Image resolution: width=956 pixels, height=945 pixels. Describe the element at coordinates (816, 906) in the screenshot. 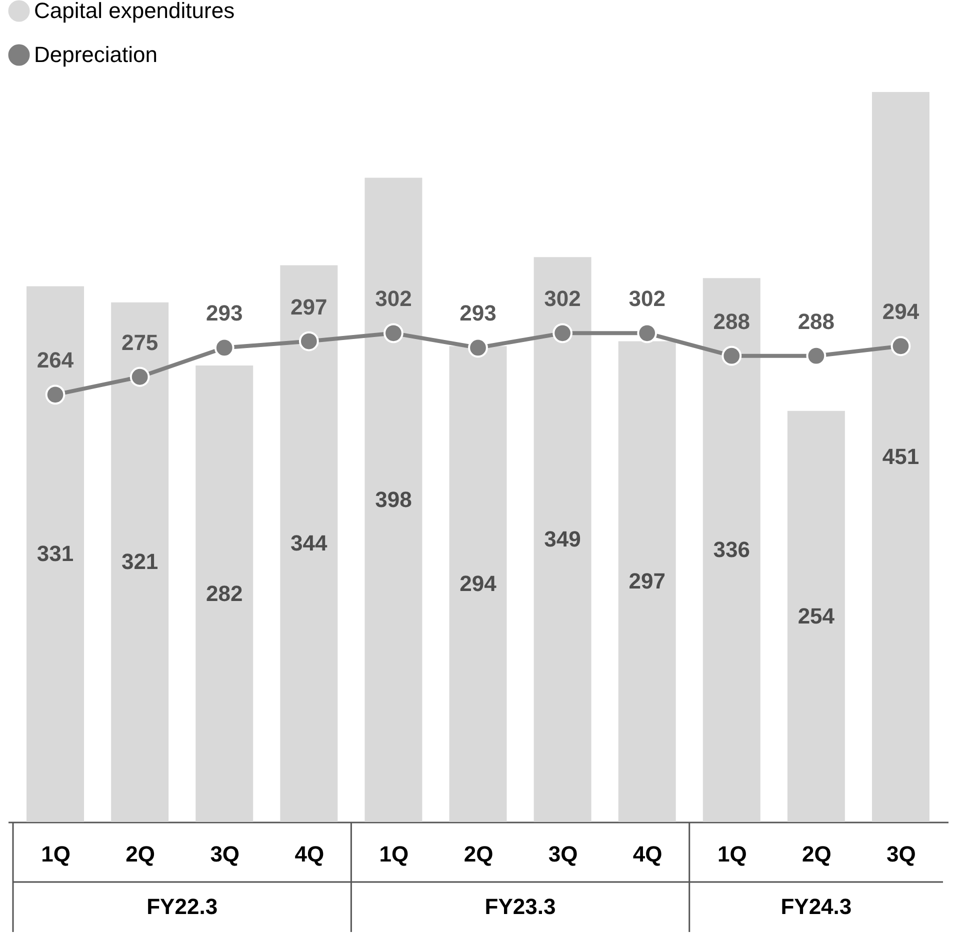

I see `text: FY24.3` at that location.